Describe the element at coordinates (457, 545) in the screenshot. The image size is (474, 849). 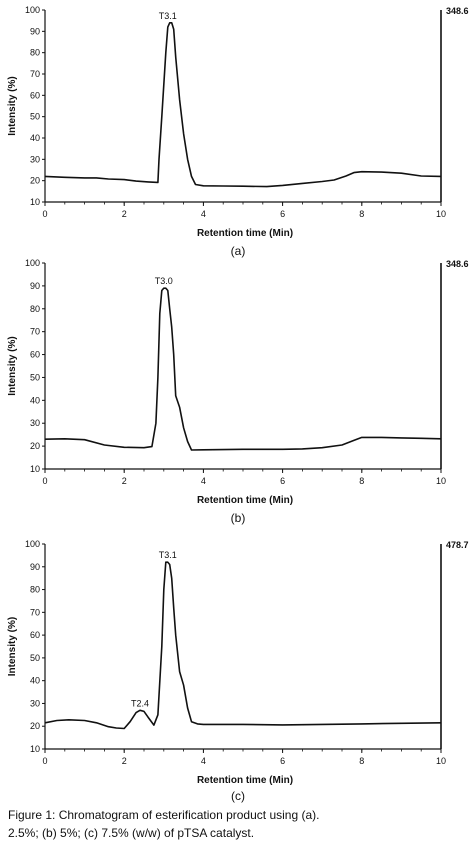
I see `right-axis-label: 478.7` at that location.